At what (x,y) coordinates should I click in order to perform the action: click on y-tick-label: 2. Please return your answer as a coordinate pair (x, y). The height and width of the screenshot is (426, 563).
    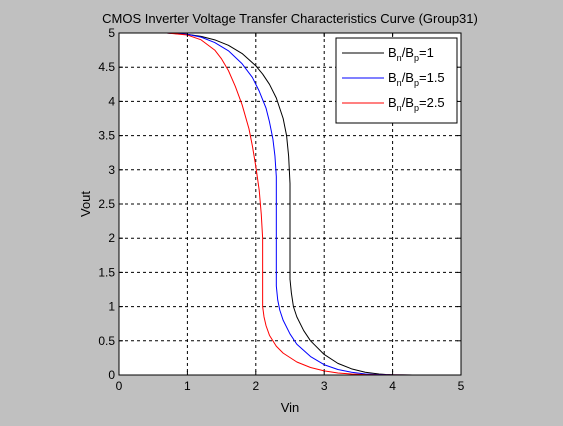
    Looking at the image, I should click on (111, 238).